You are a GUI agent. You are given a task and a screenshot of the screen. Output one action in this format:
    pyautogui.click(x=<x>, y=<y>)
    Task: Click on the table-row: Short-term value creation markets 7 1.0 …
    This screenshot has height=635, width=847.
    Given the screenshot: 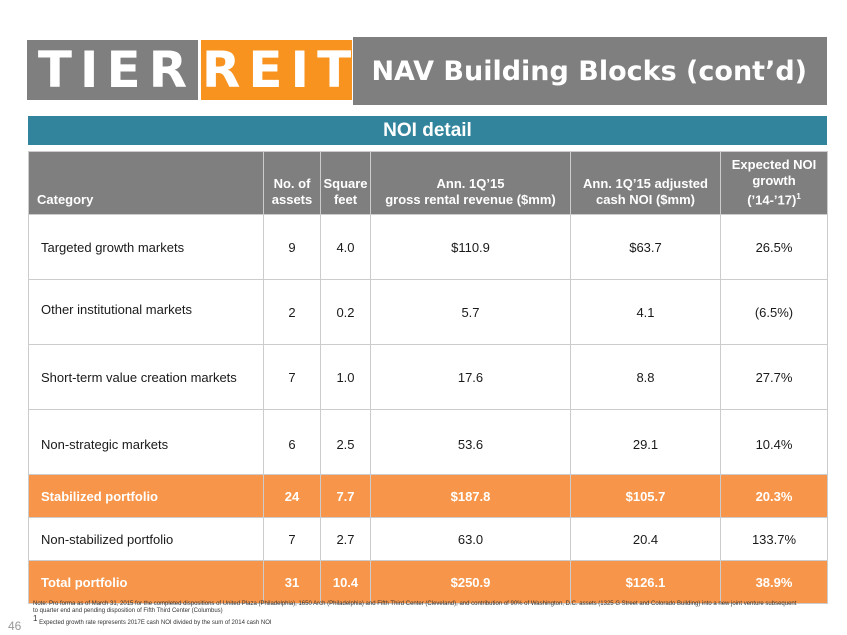 What is the action you would take?
    pyautogui.click(x=428, y=377)
    